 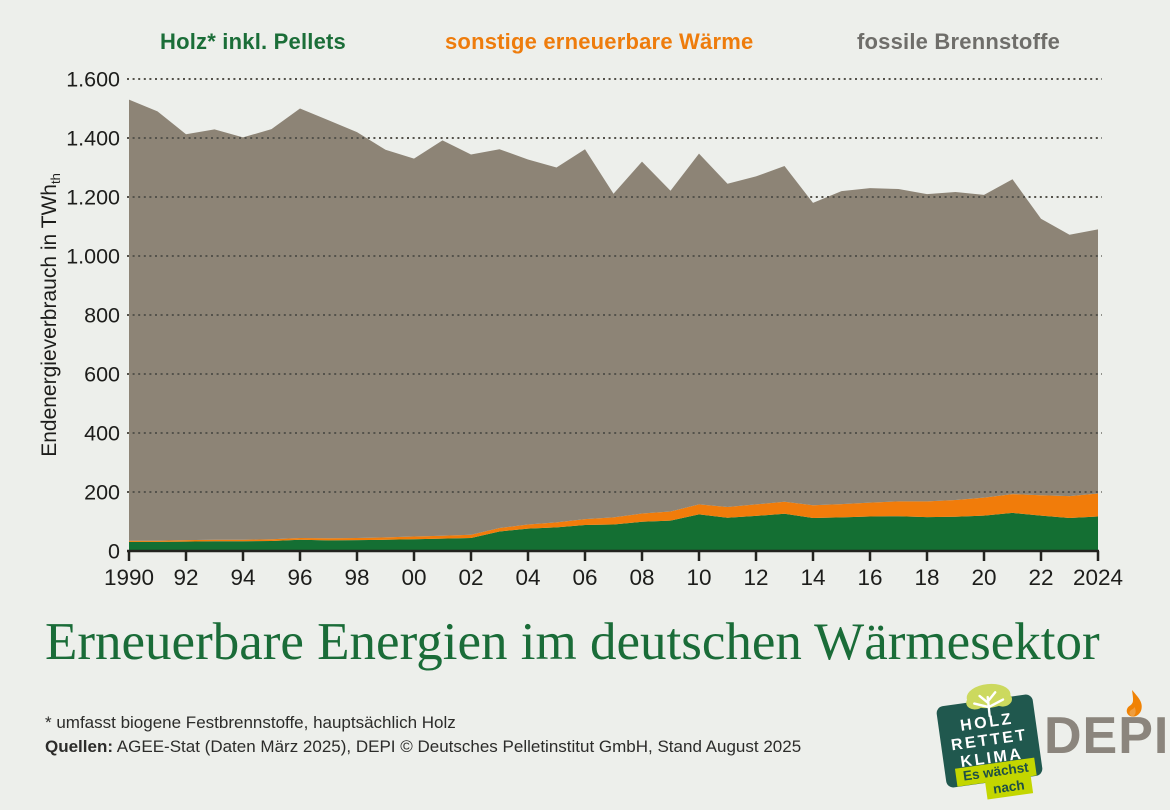 I want to click on x-tick-label-04: 04, so click(x=527, y=577).